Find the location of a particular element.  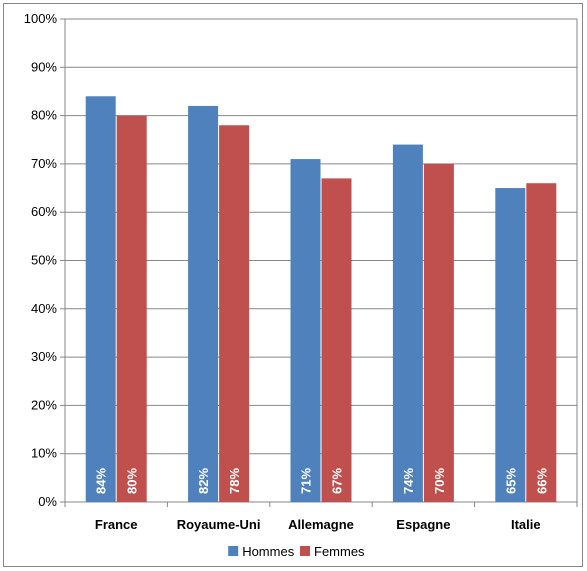

y-tick-label: 40% is located at coordinates (44, 308).